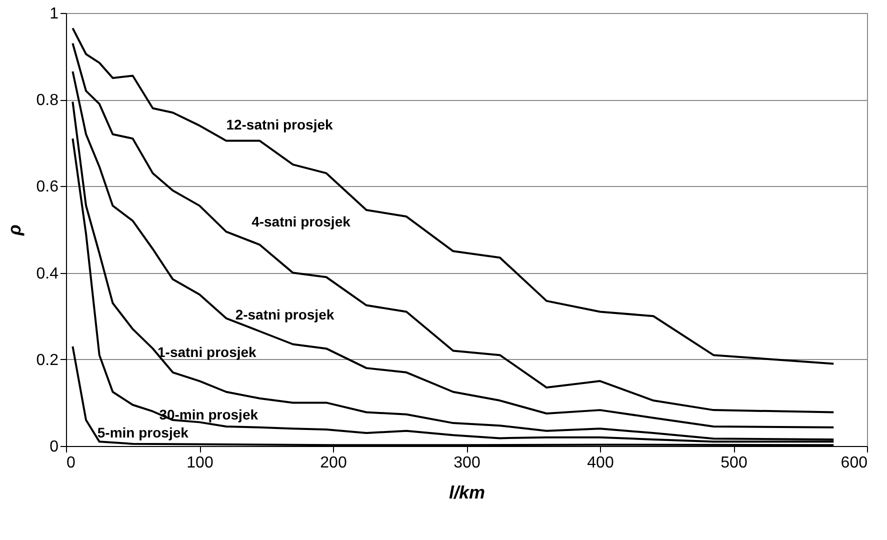  Describe the element at coordinates (54, 14) in the screenshot. I see `y-tick-label: 1` at that location.